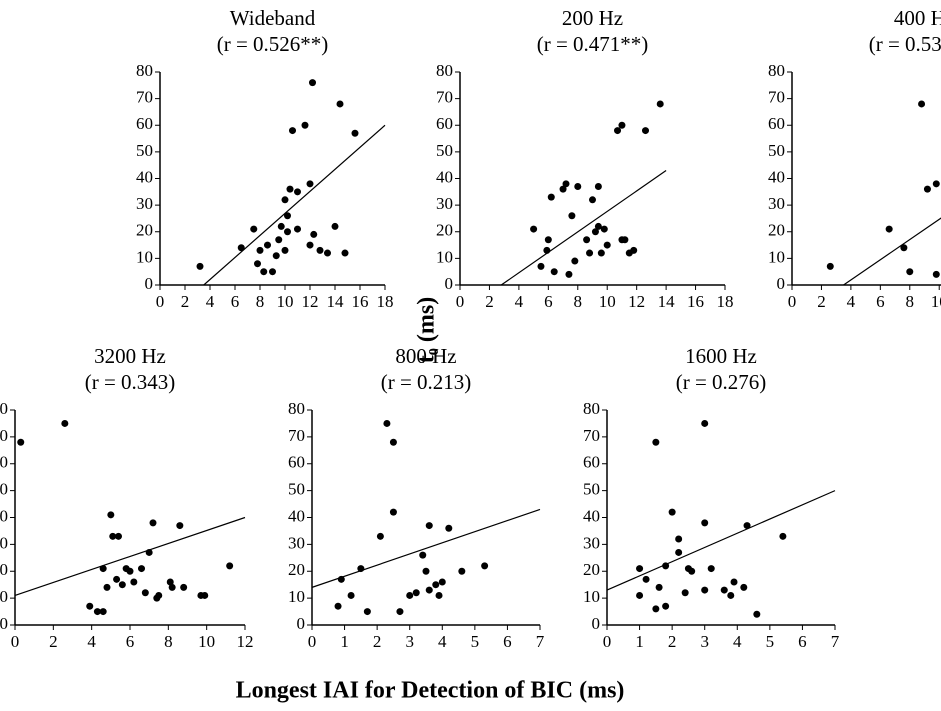 This screenshot has height=711, width=941. What do you see at coordinates (344, 641) in the screenshot?
I see `x-tick-label: 1` at bounding box center [344, 641].